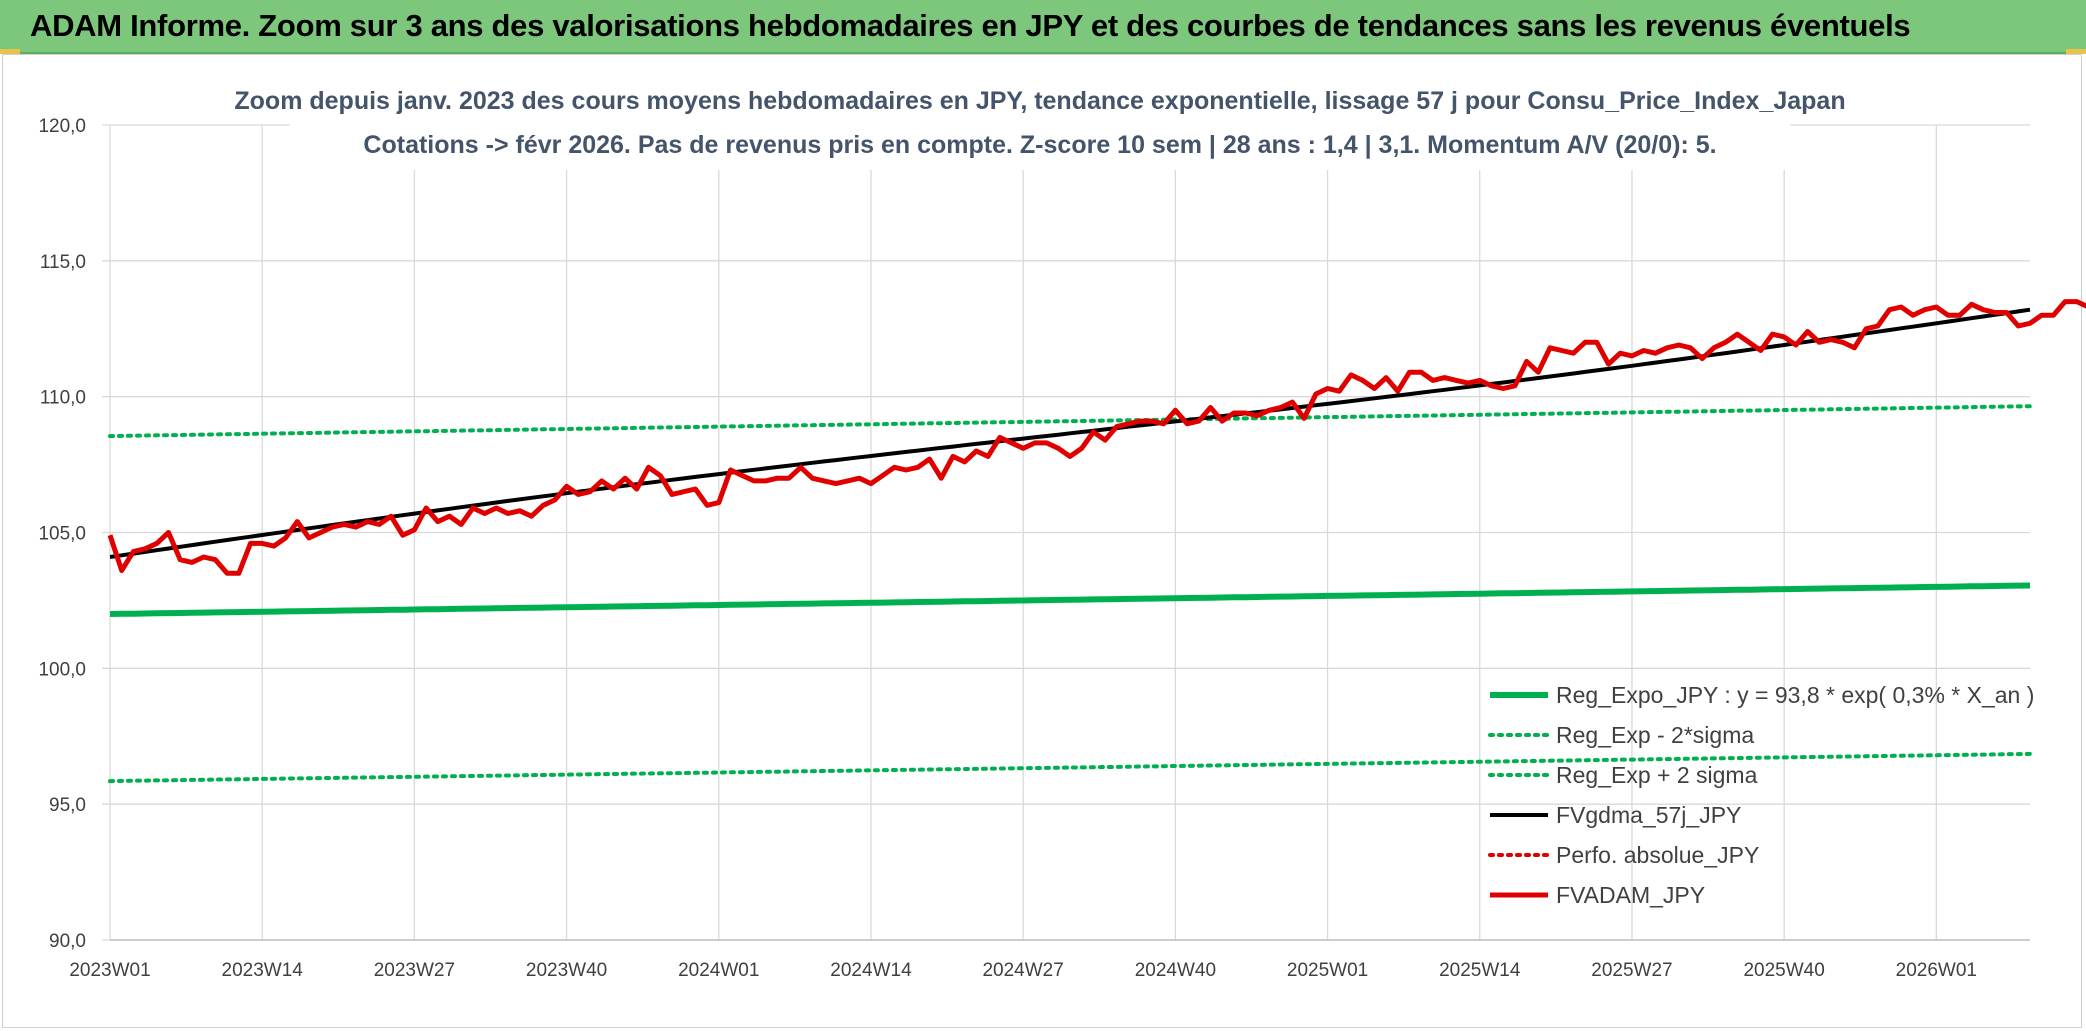  Describe the element at coordinates (1657, 775) in the screenshot. I see `legend-label: Reg_Exp + 2 sigma` at that location.